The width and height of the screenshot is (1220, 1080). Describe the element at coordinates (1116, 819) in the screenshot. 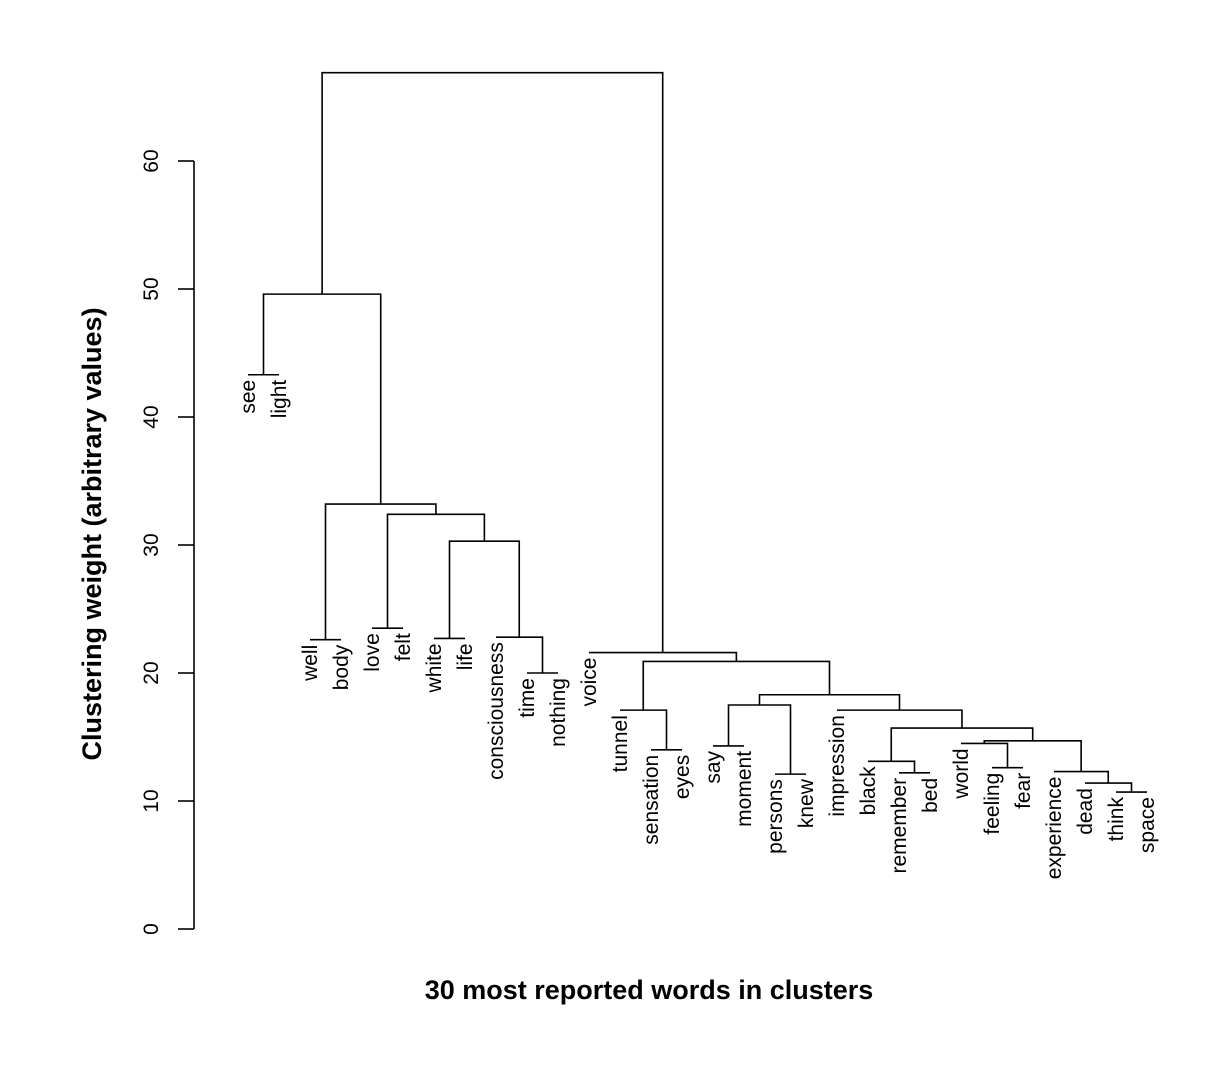

I see `leaf-label: think` at that location.